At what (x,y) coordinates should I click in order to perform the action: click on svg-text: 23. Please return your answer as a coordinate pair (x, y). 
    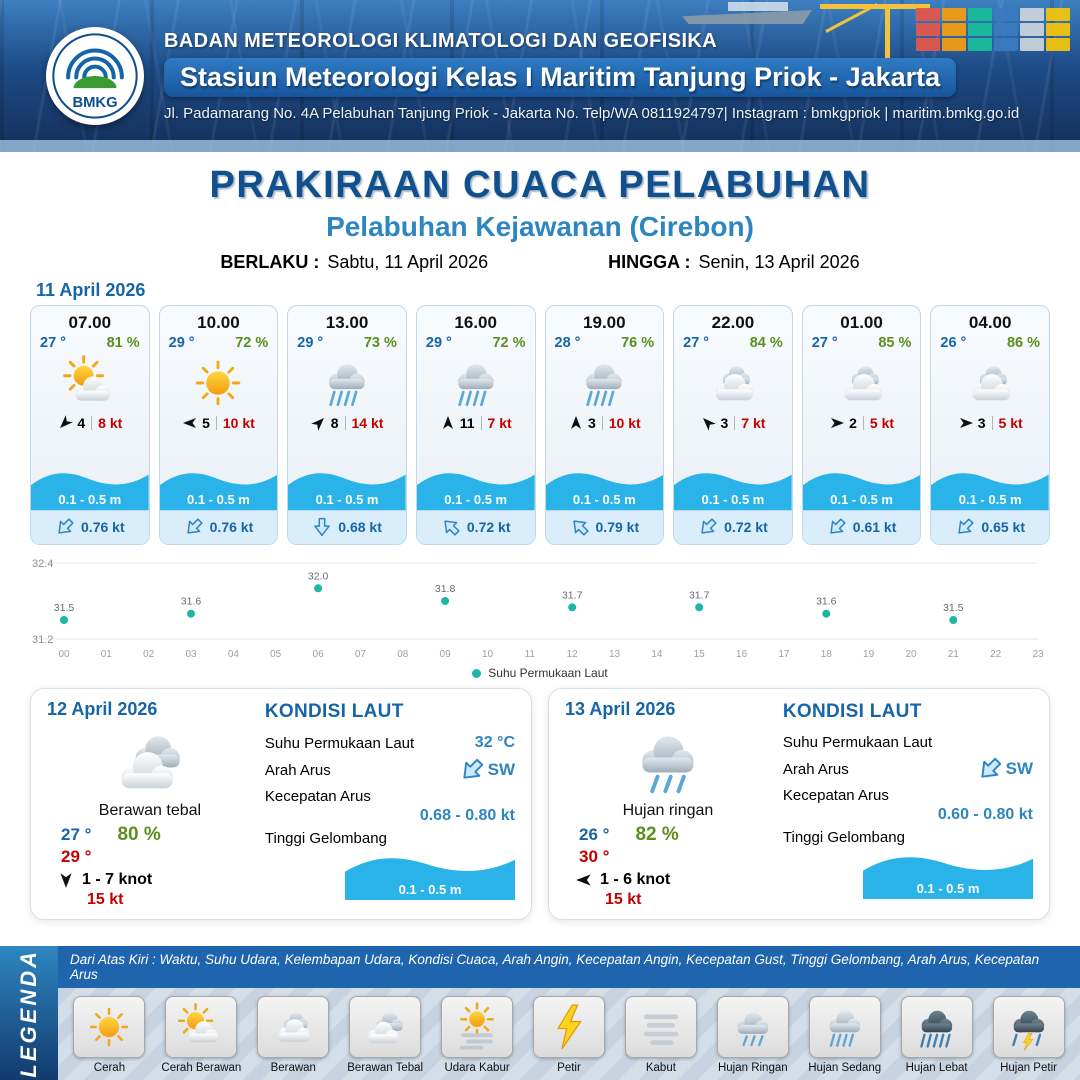
    Looking at the image, I should click on (1038, 654).